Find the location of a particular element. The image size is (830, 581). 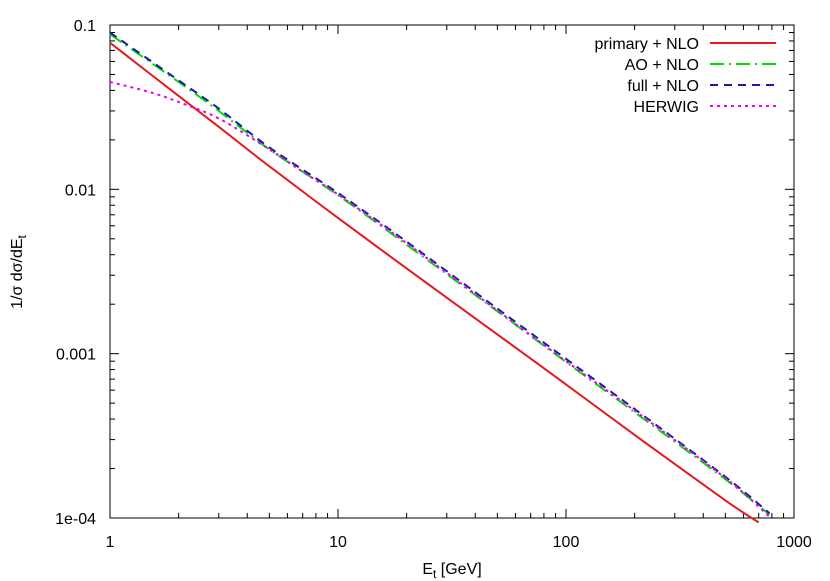

legend-label: primary + NLO is located at coordinates (647, 44).